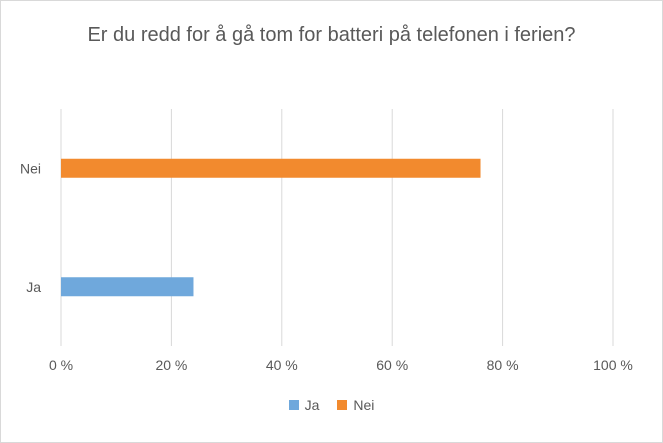 The width and height of the screenshot is (663, 443). Describe the element at coordinates (331, 405) in the screenshot. I see `chart-legend: Ja Nei` at that location.